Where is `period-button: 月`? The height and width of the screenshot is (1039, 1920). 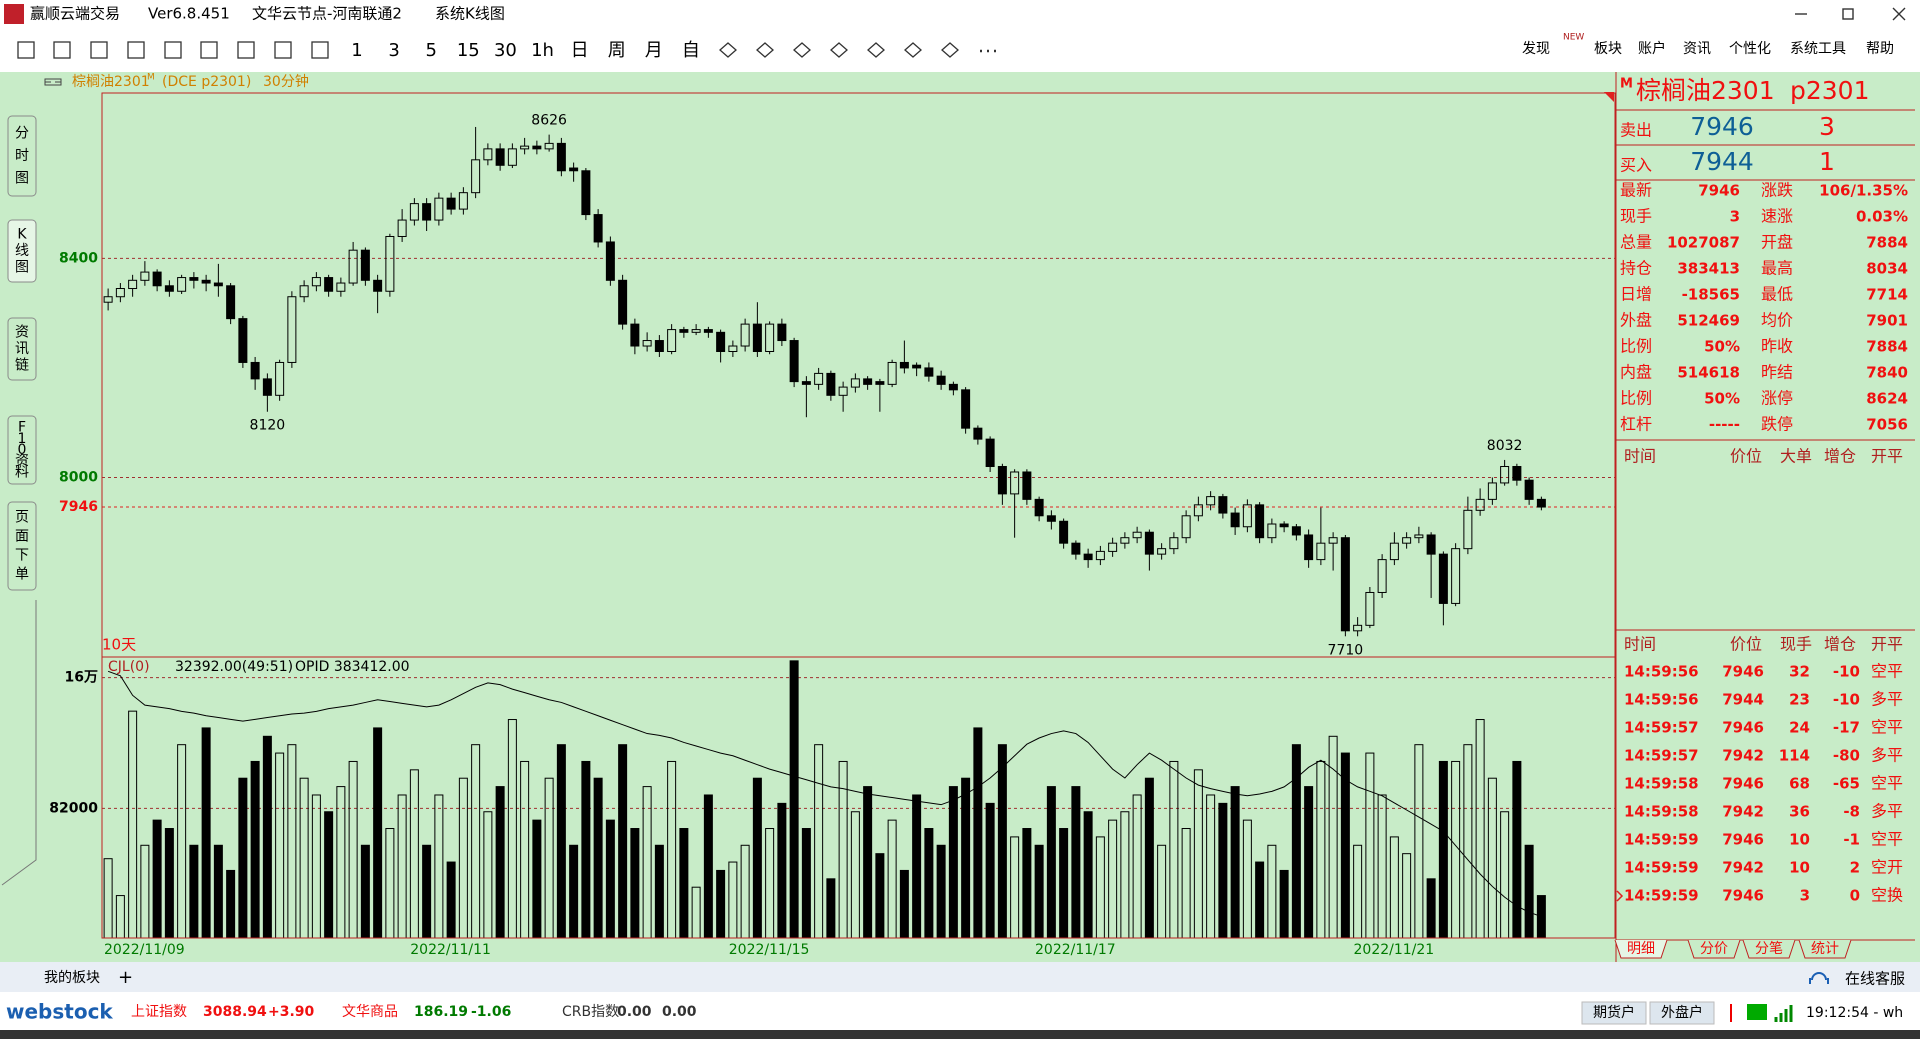
period-button: 月 is located at coordinates (654, 50).